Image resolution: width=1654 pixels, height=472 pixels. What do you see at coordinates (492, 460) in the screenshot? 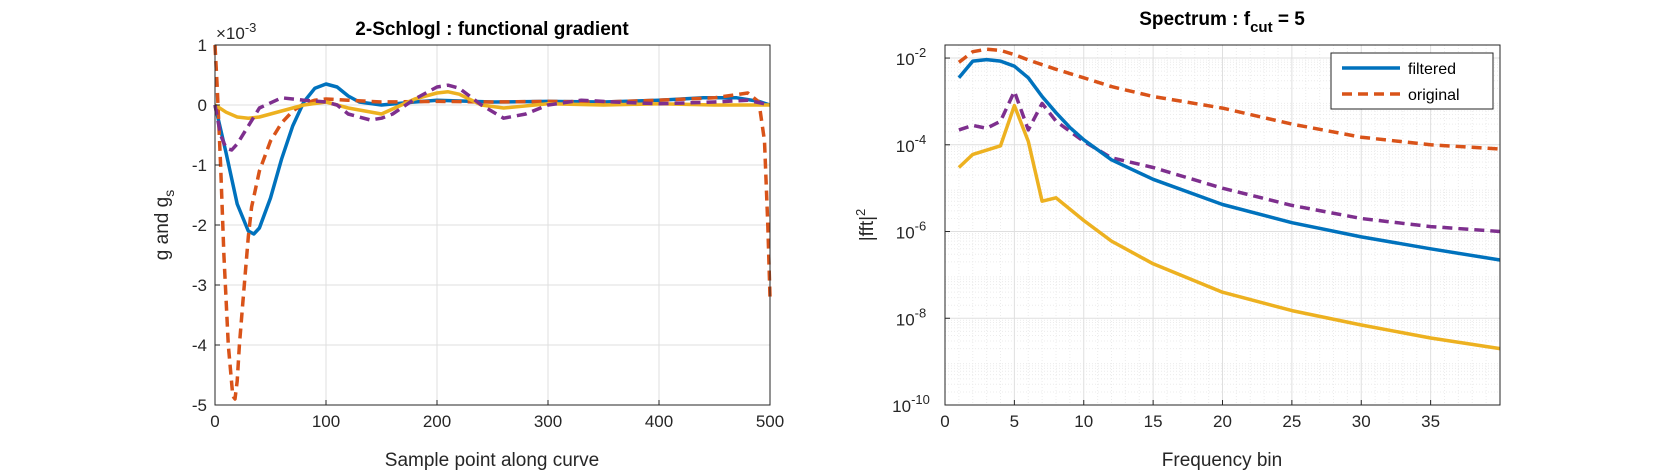
I see `left-x-axis-label: Sample point along curve` at bounding box center [492, 460].